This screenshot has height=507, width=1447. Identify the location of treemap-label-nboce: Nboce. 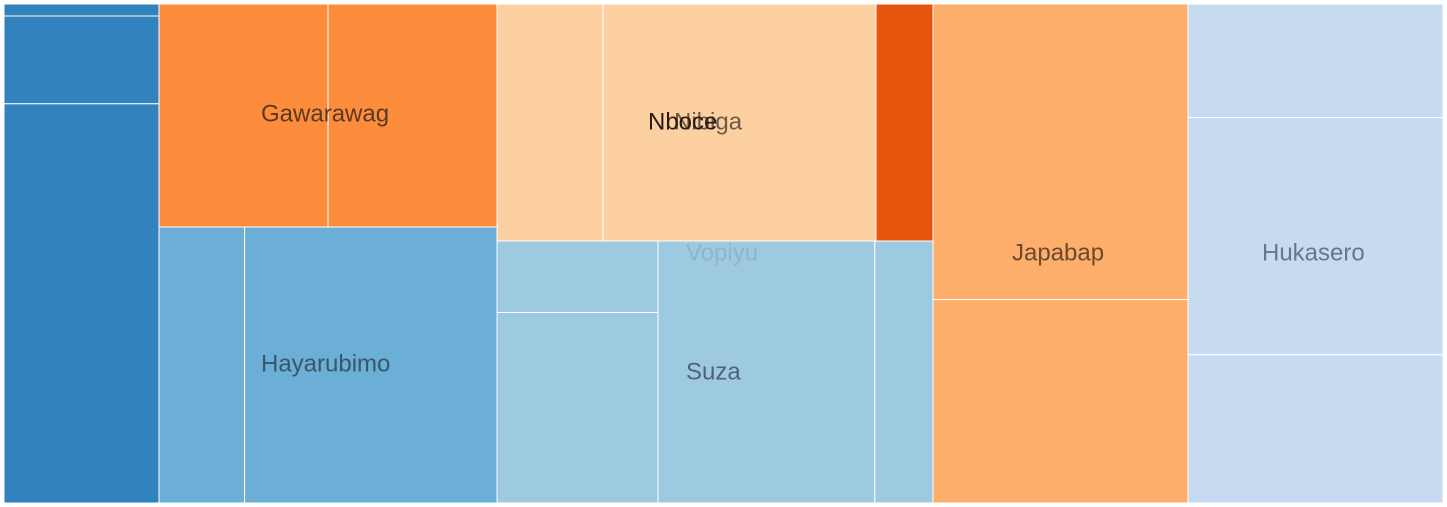
(682, 121).